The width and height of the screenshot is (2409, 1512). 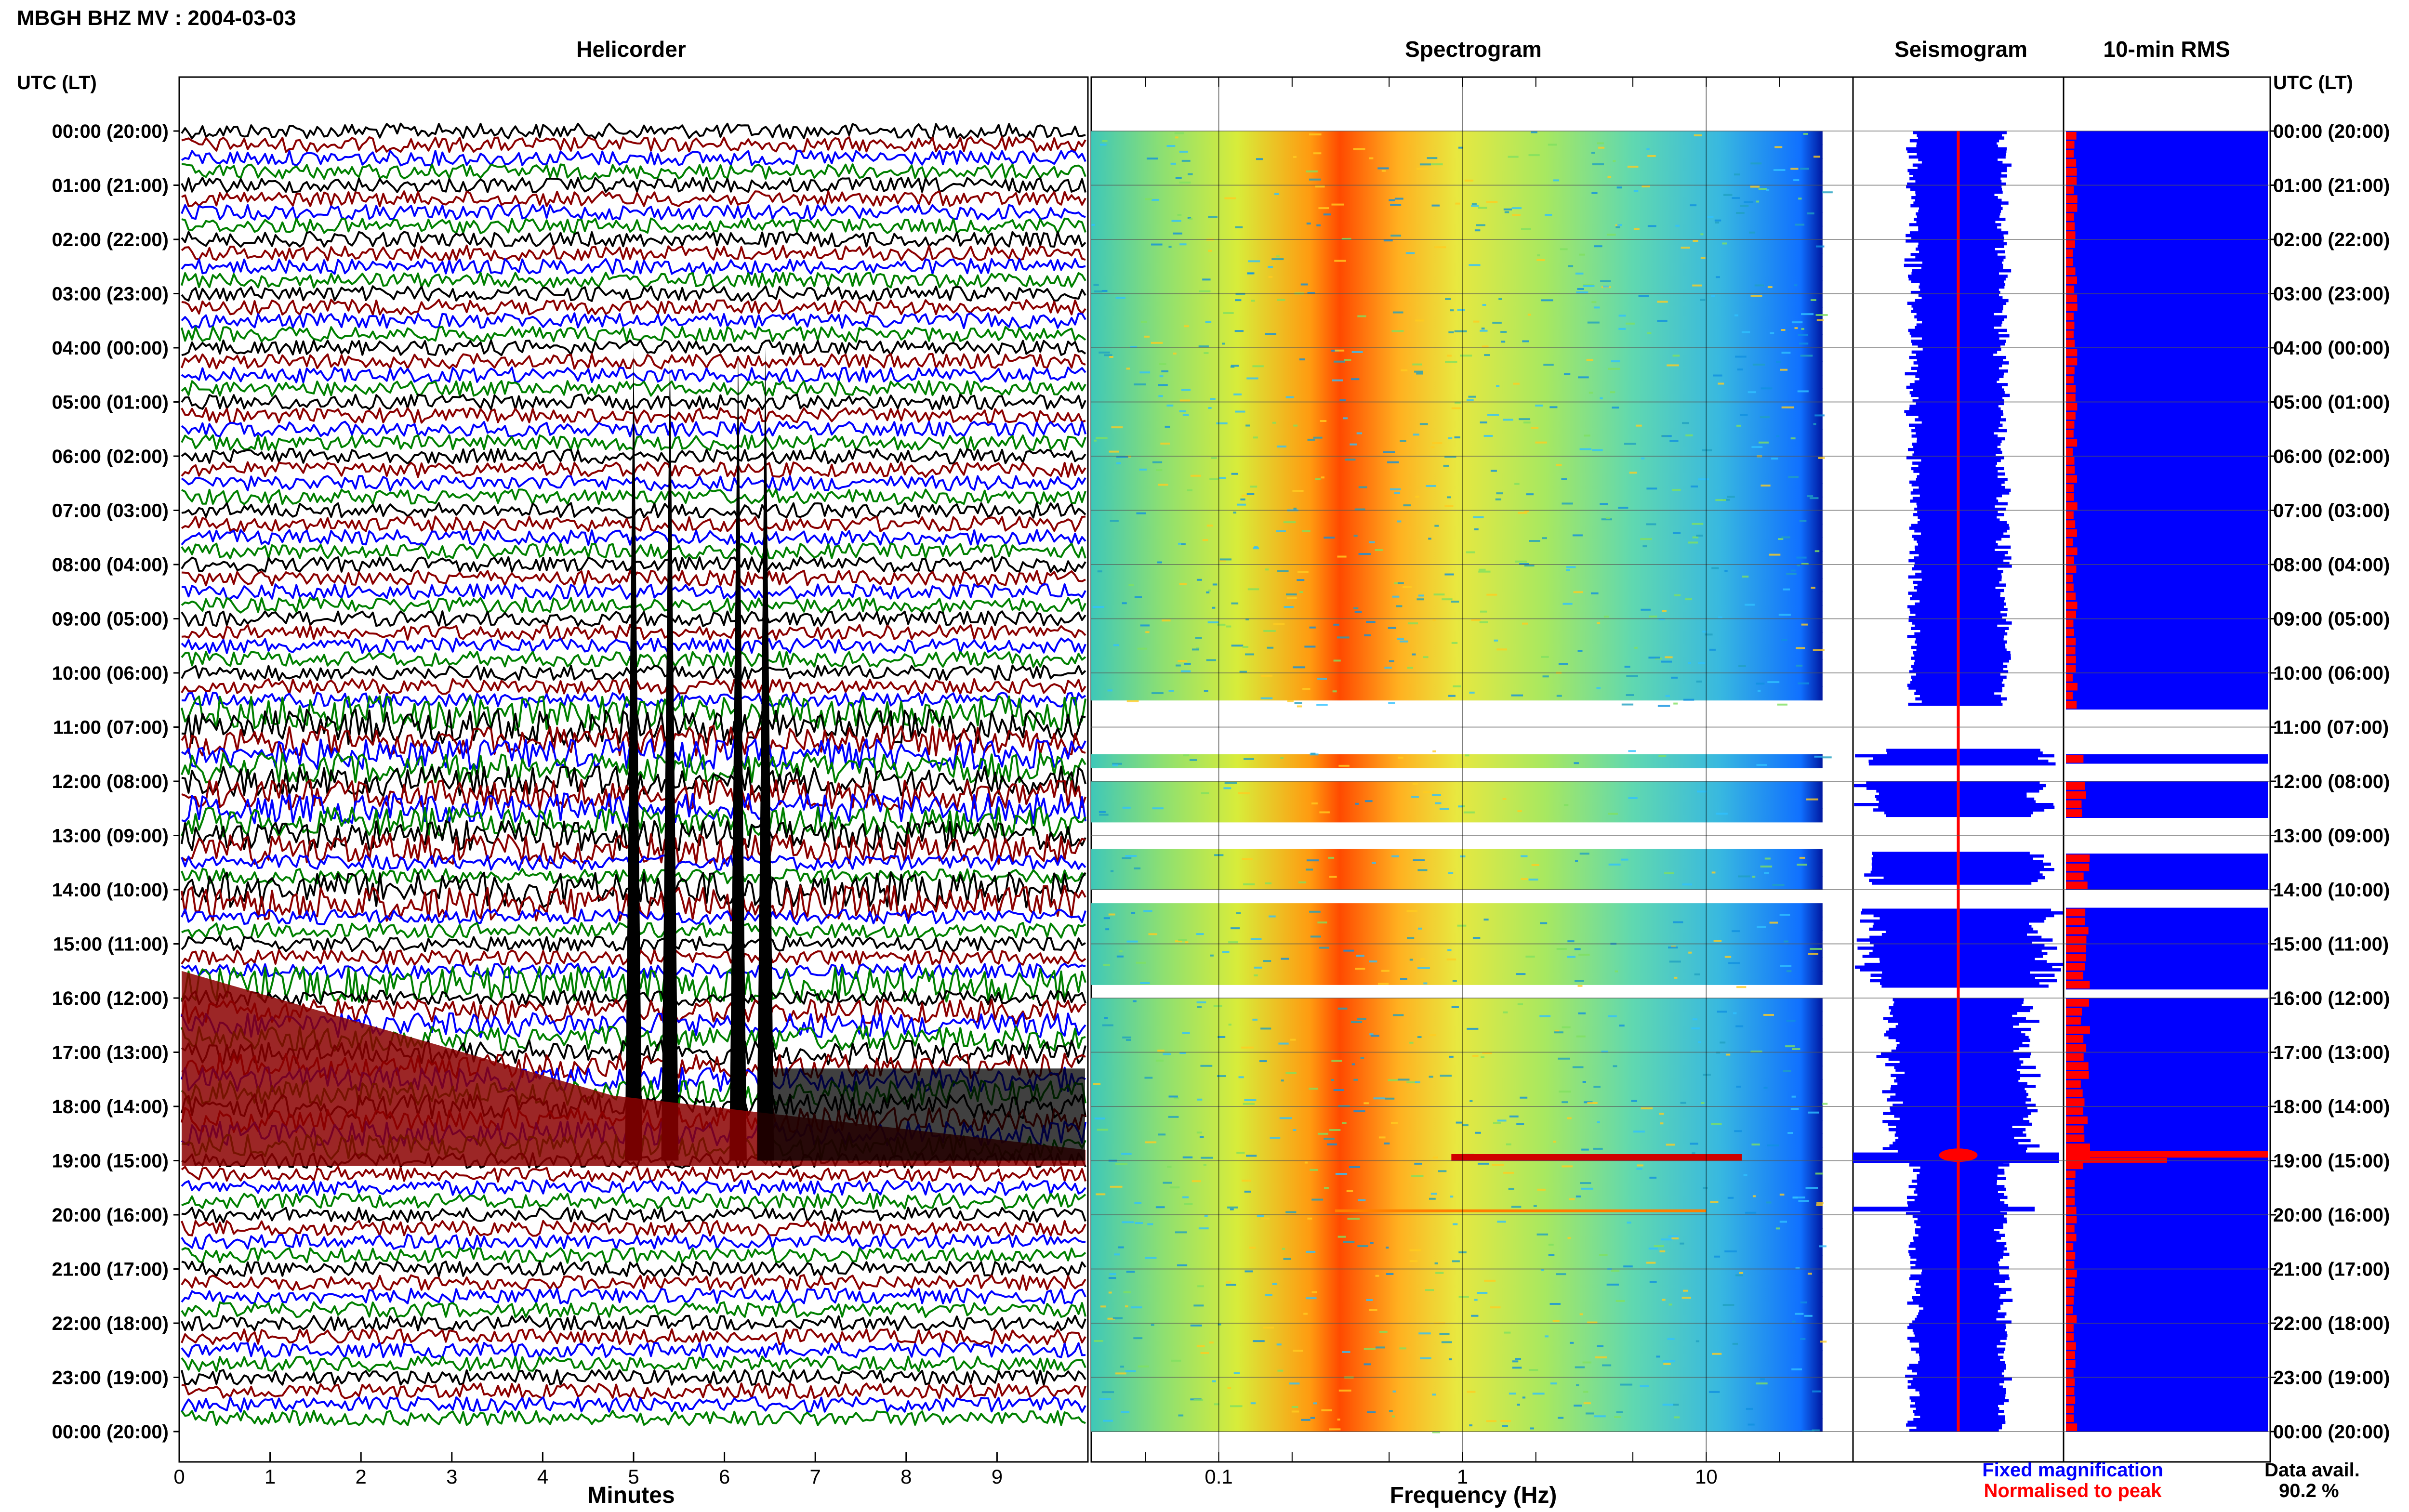 What do you see at coordinates (1473, 1495) in the screenshot?
I see `spectrogram-xlabel: Frequency (Hz)` at bounding box center [1473, 1495].